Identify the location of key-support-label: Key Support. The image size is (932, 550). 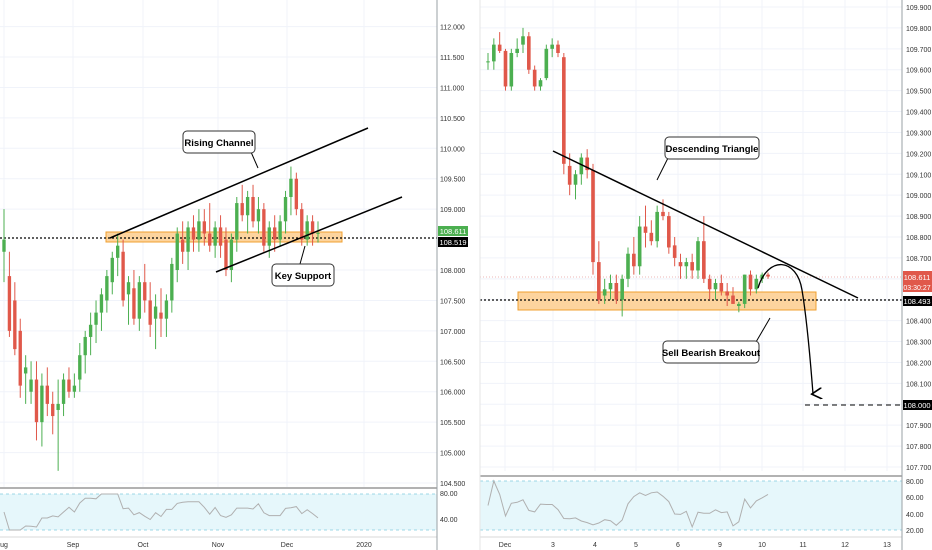
(303, 276).